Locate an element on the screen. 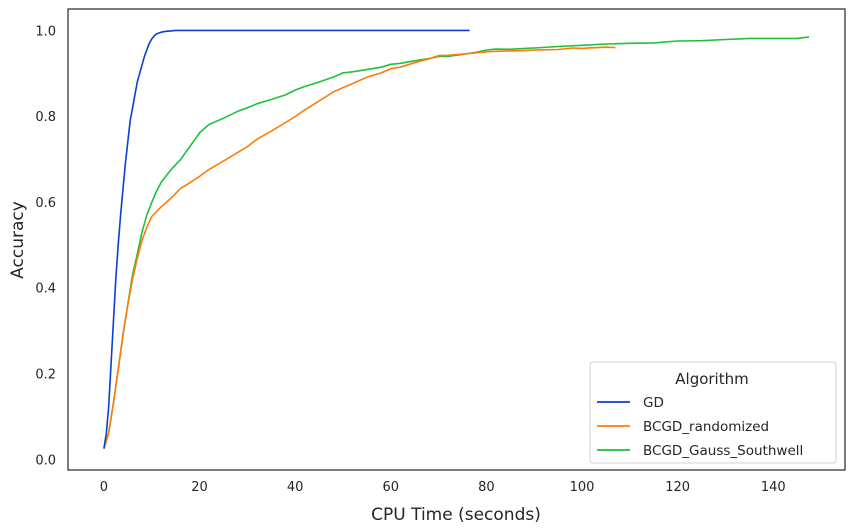  x-tick-label: 60 is located at coordinates (390, 487).